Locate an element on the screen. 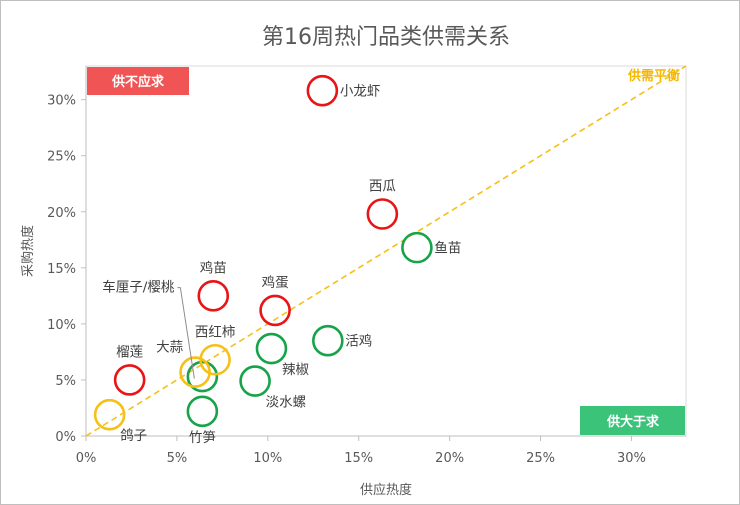  x-tick-label: 10% is located at coordinates (267, 458).